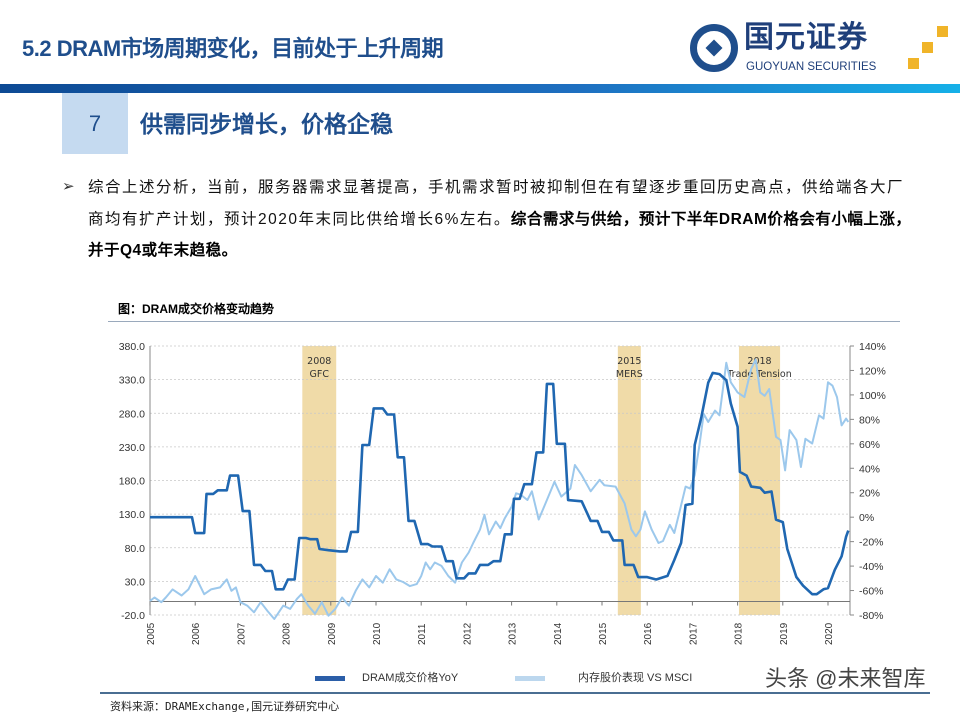 Image resolution: width=960 pixels, height=720 pixels. What do you see at coordinates (410, 678) in the screenshot?
I see `legend-label-dram: DRAM成交价格YoY` at bounding box center [410, 678].